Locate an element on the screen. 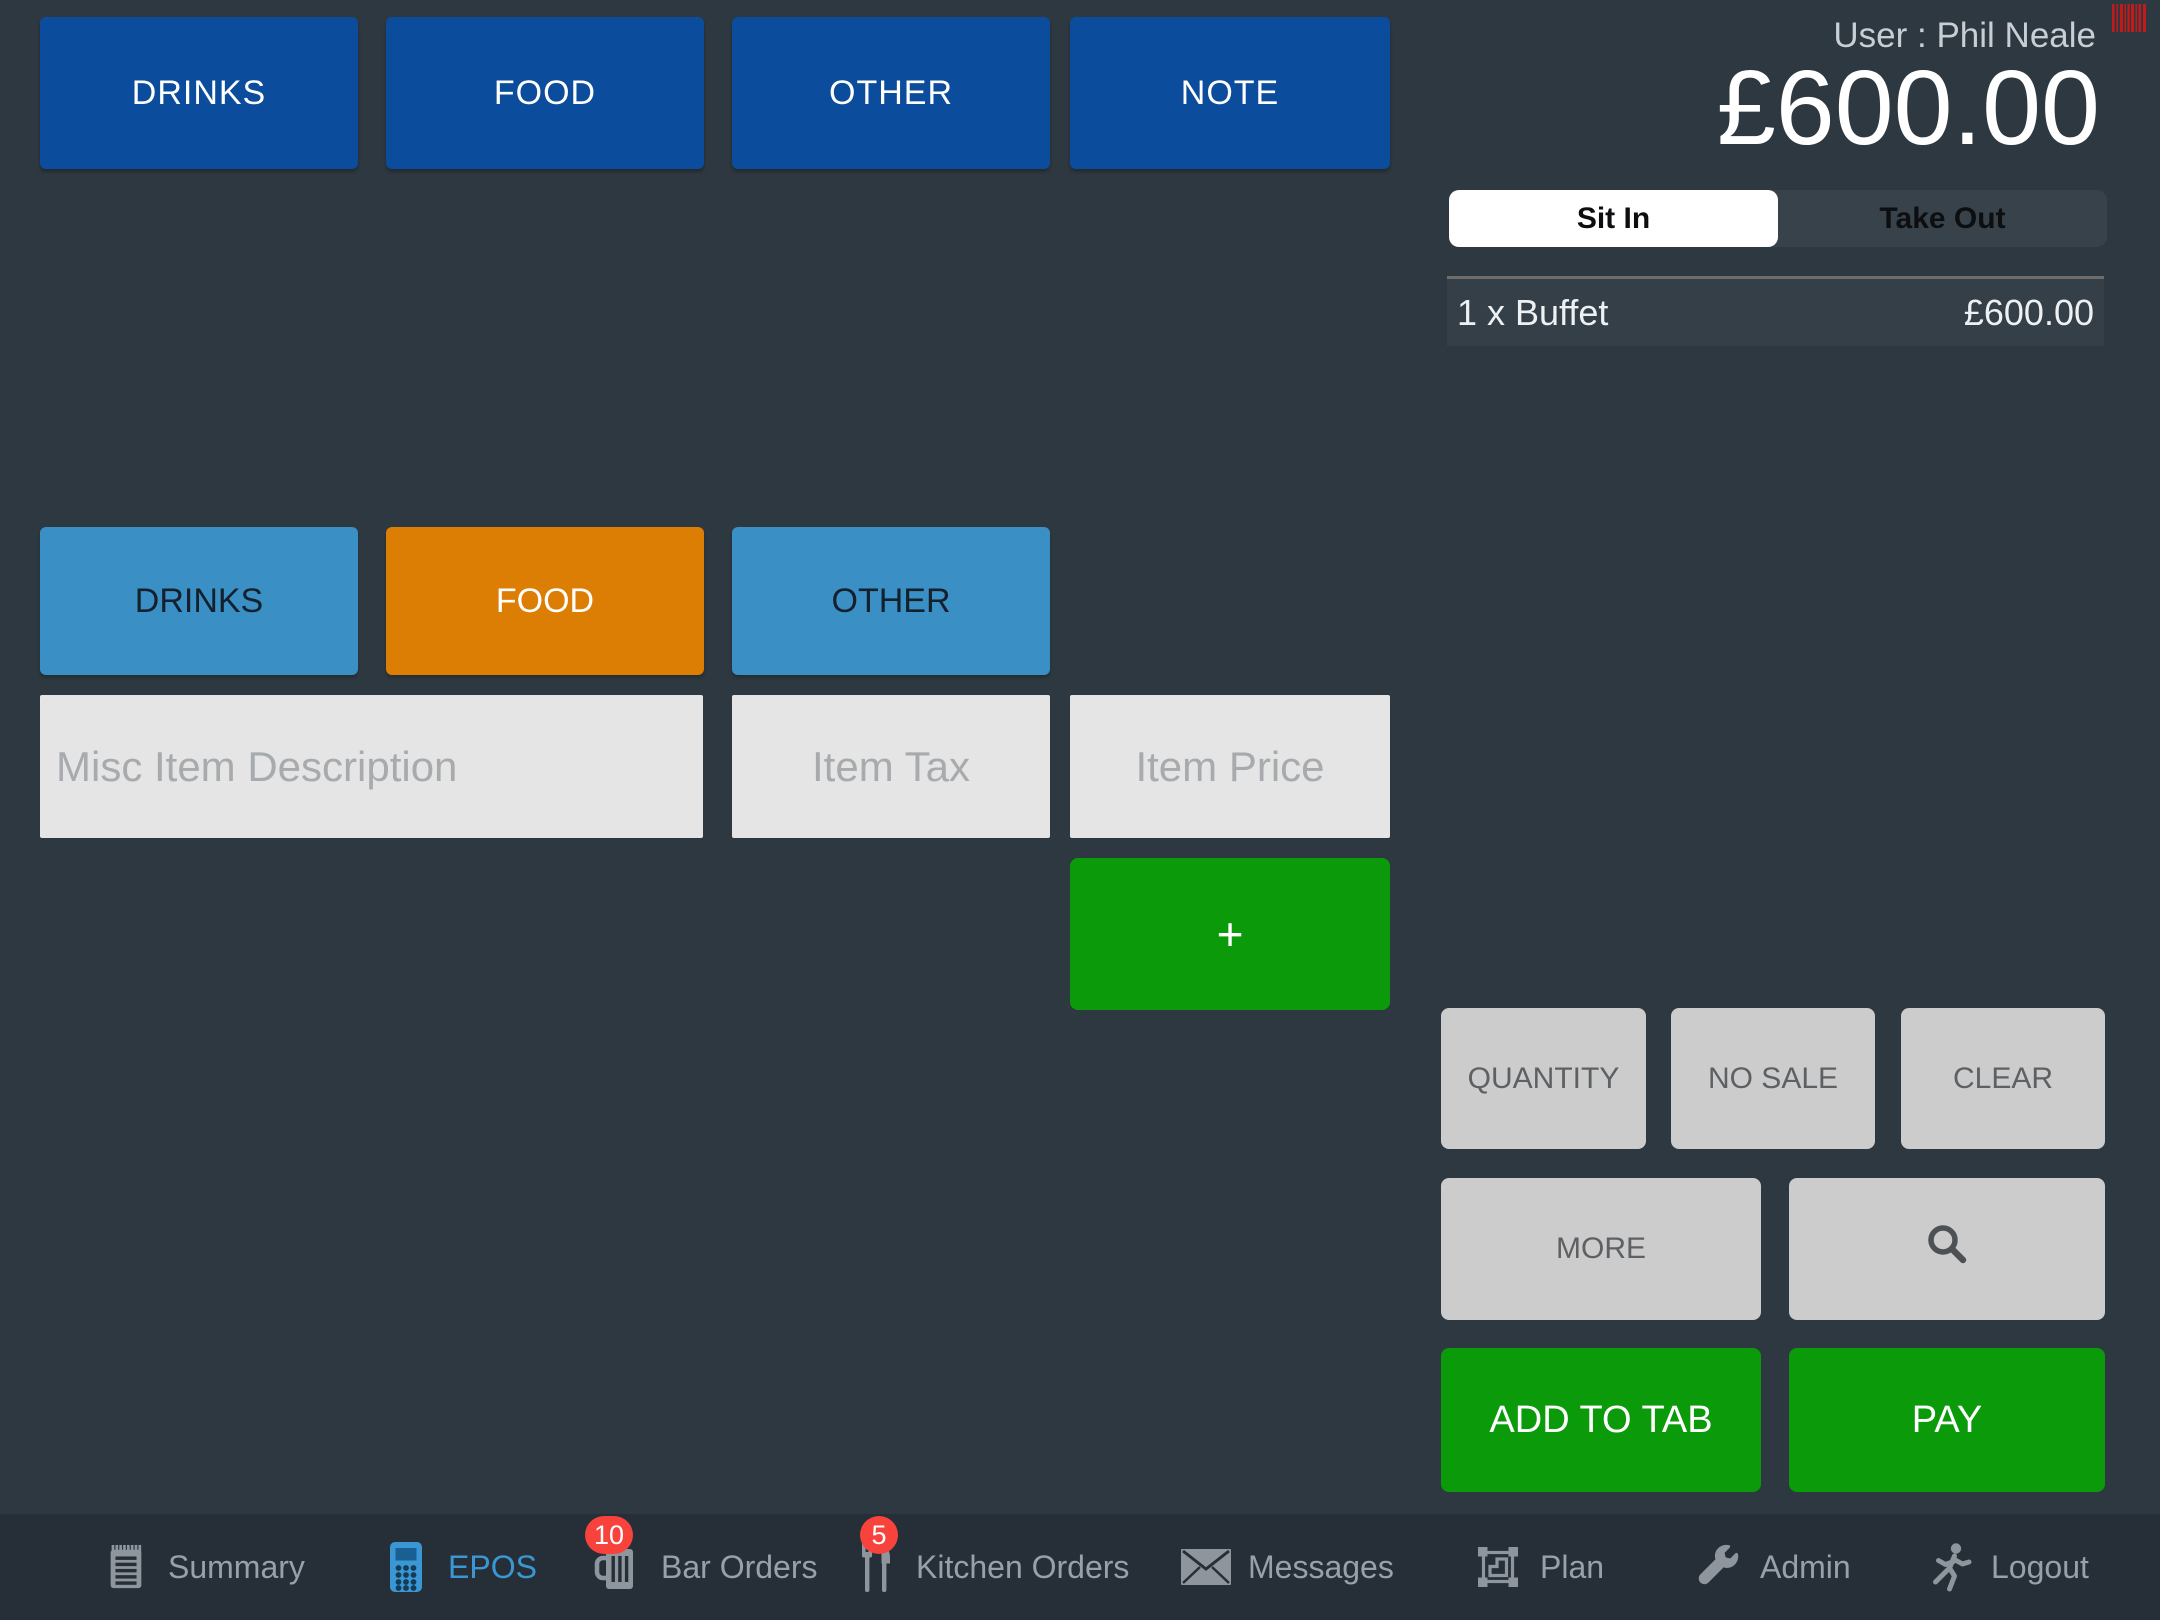 The height and width of the screenshot is (1620, 2160). kitchen-orders-icon: 5 is located at coordinates (874, 1555).